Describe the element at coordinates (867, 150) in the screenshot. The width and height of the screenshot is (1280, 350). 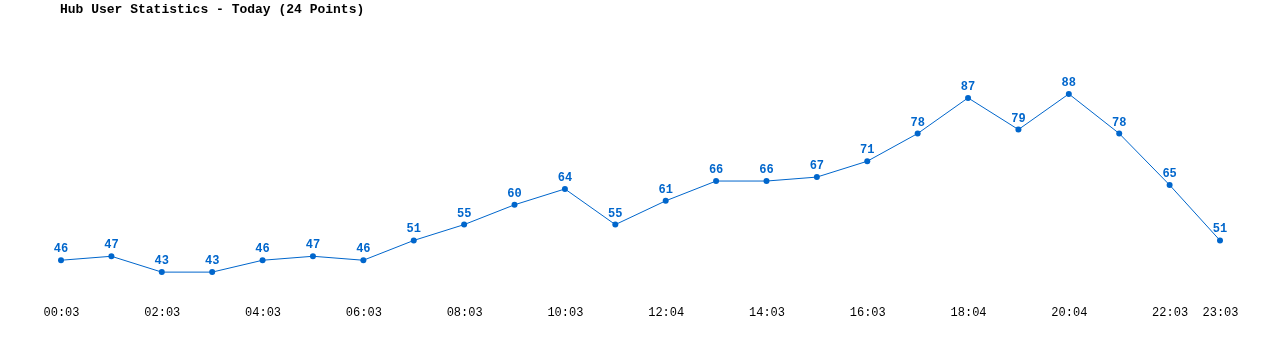
I see `data-label: 71` at that location.